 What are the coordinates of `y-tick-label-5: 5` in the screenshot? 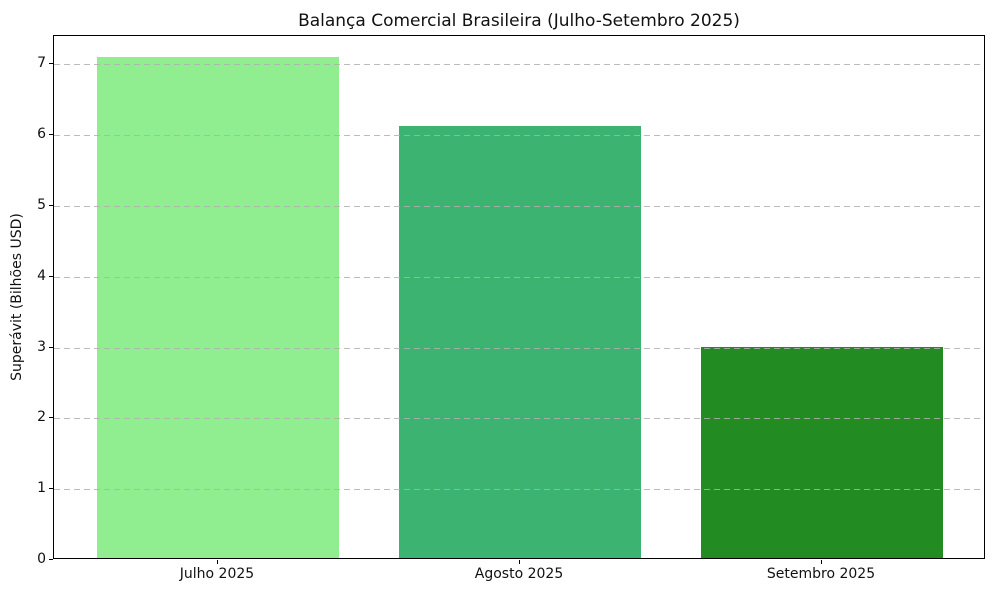 It's located at (41, 205).